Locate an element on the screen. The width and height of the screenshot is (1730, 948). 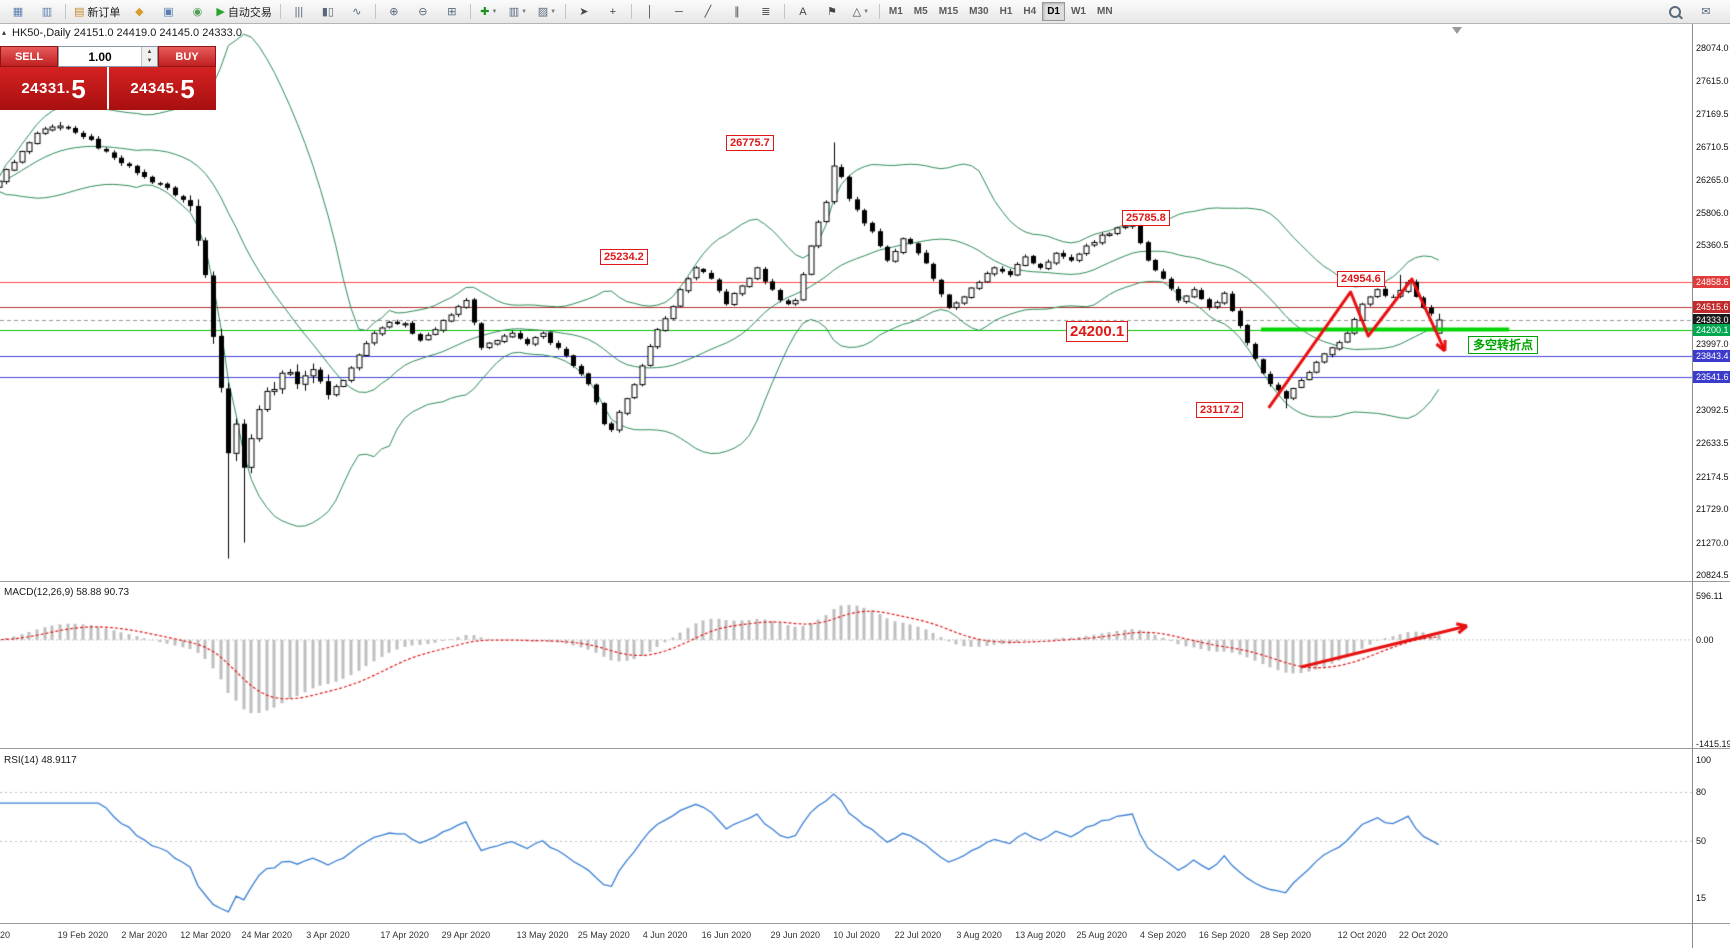
price-axis-label: 21729.0 is located at coordinates (1712, 509).